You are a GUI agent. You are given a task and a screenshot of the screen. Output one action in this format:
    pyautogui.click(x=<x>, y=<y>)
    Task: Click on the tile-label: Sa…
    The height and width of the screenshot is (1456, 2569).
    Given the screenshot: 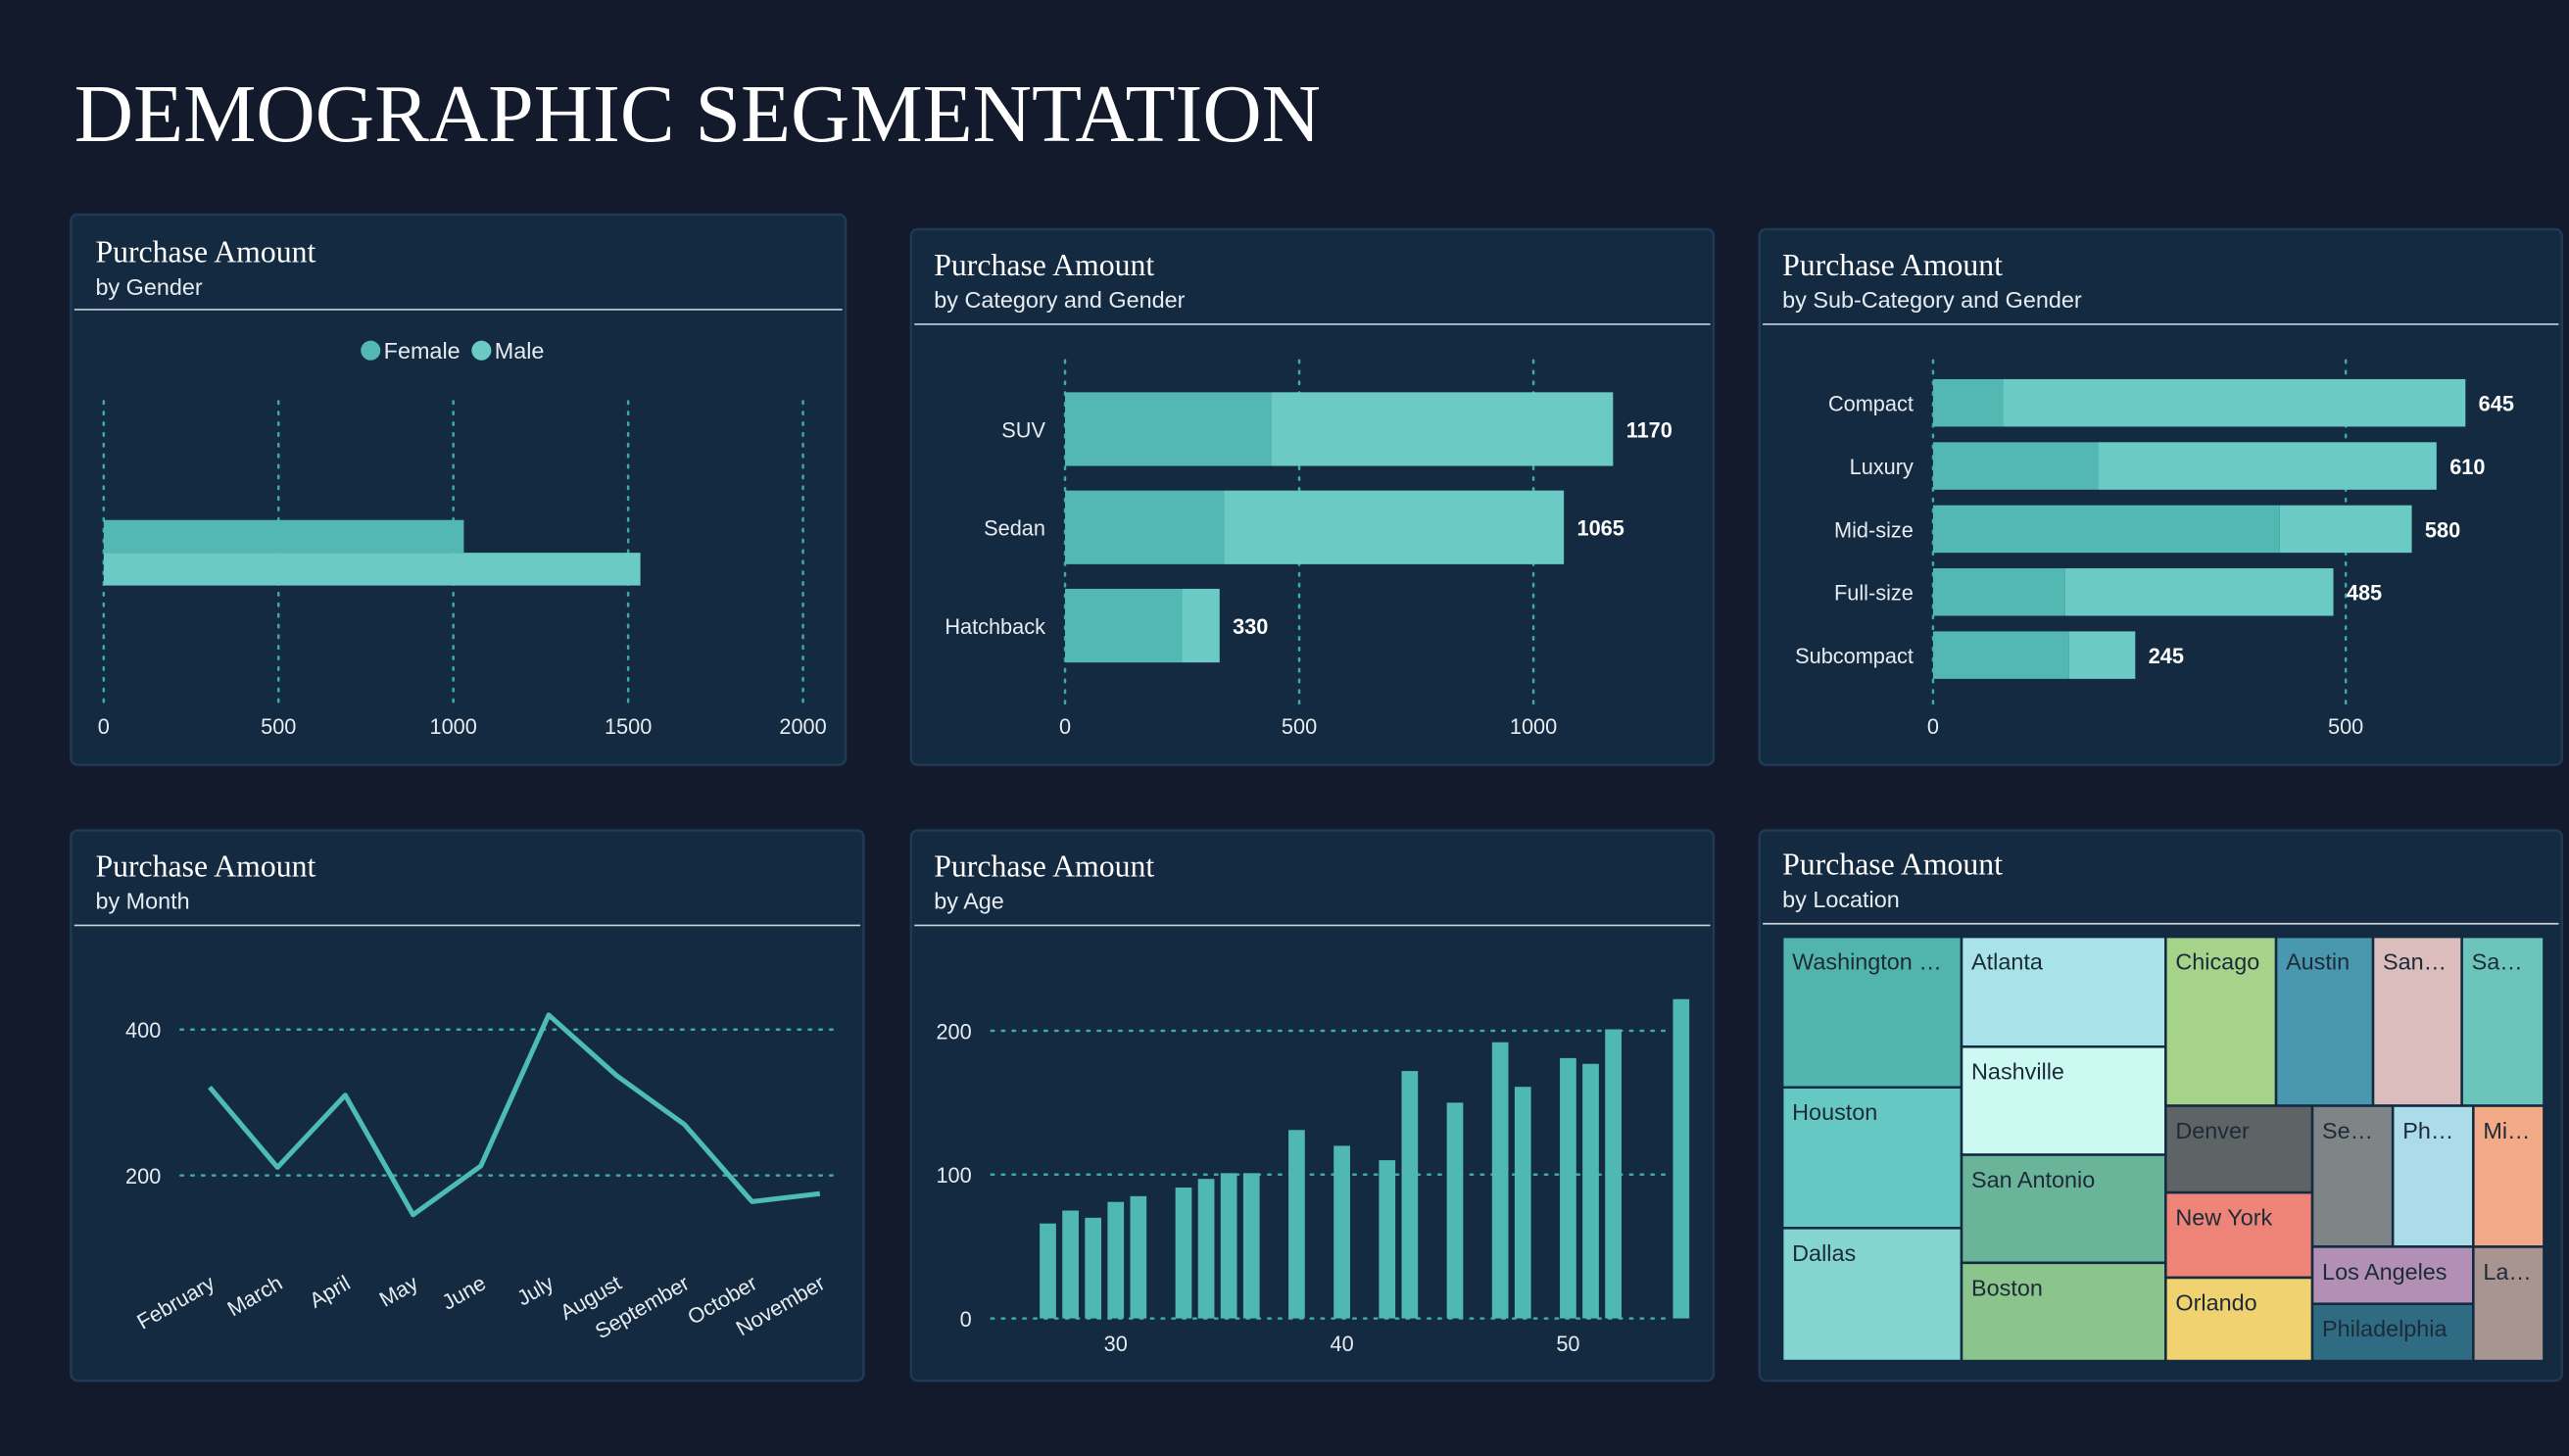 What is the action you would take?
    pyautogui.click(x=2498, y=962)
    